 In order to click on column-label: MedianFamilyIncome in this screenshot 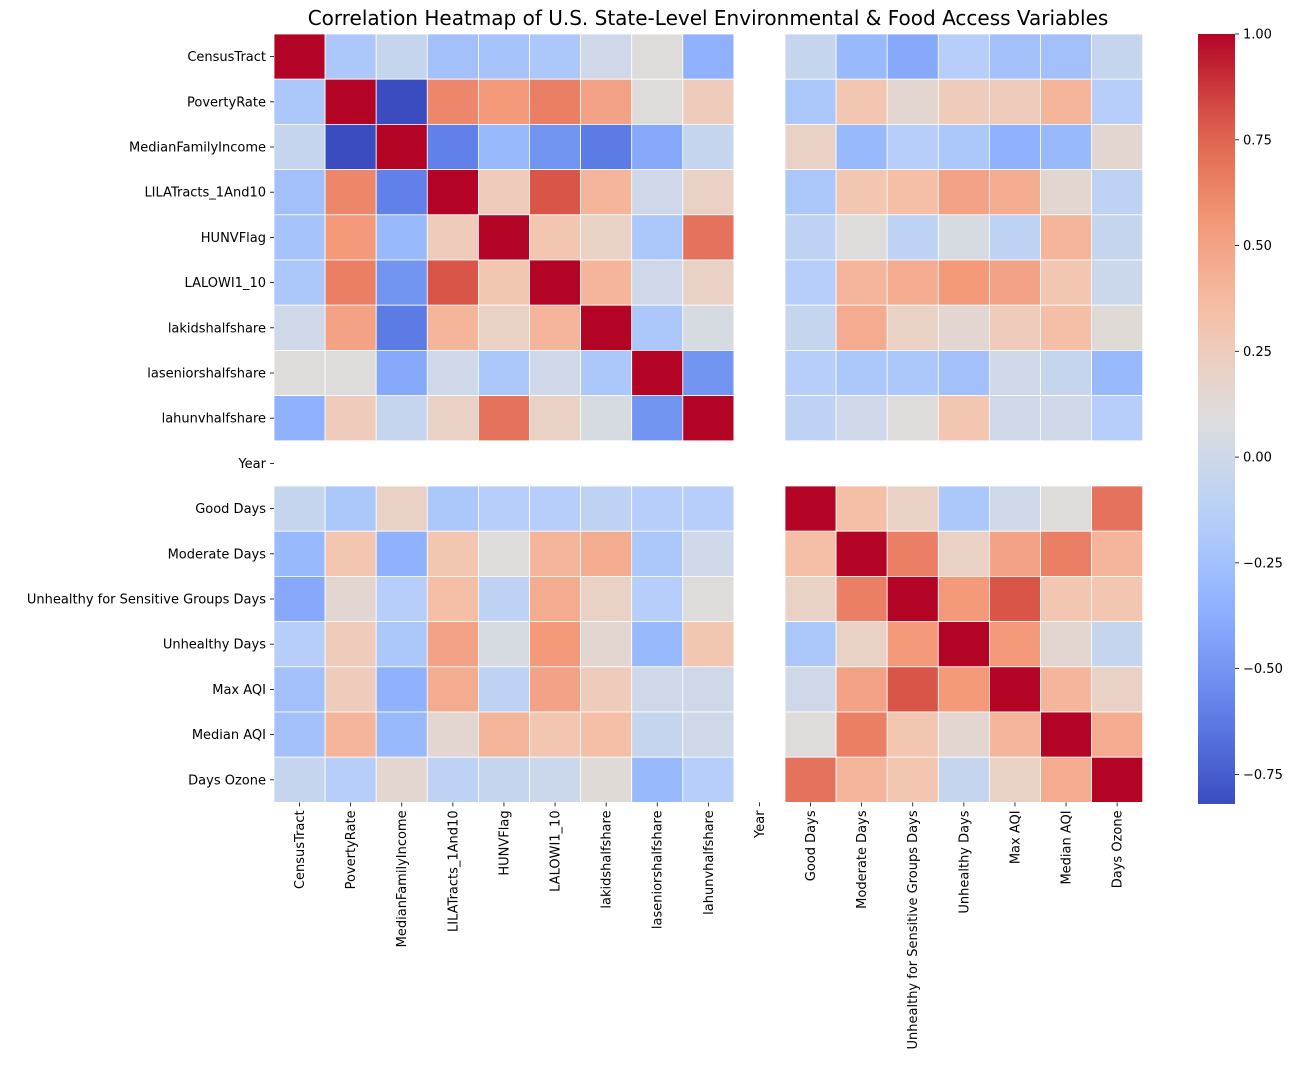, I will do `click(402, 878)`.